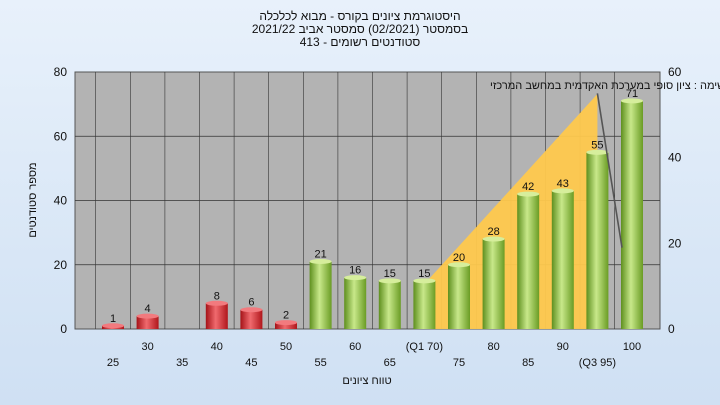 This screenshot has width=720, height=405. Describe the element at coordinates (360, 42) in the screenshot. I see `title-line-3: סטודנטים רשומים - 413` at that location.